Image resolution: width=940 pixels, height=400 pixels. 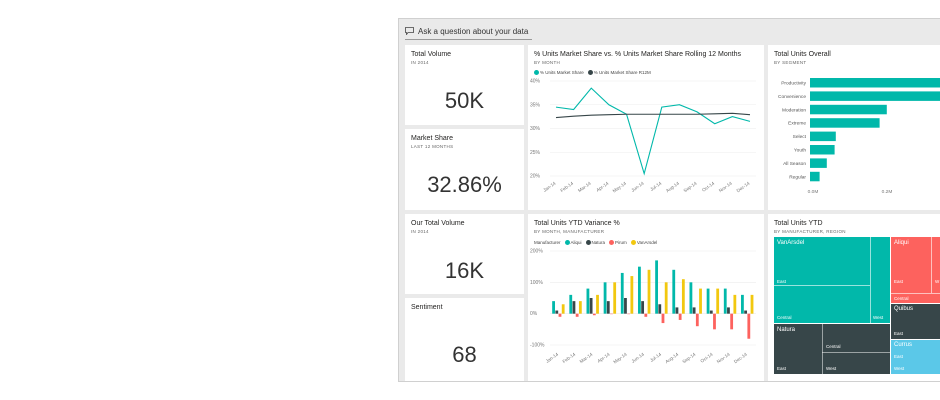 I want to click on tile-sentiment: Sentiment 68, so click(x=464, y=339).